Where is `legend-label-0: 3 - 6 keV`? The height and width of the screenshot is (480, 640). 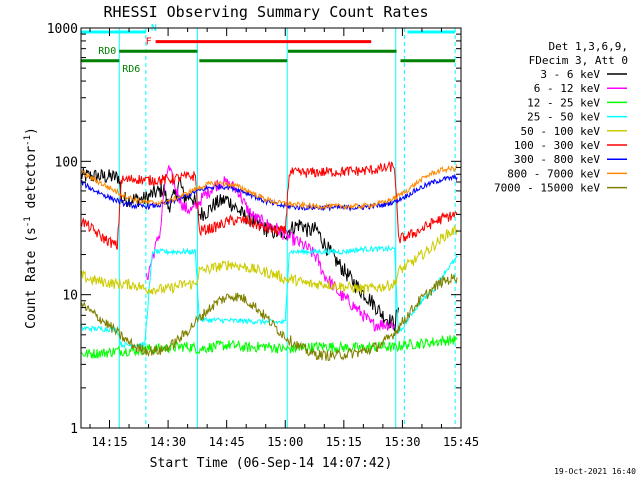
legend-label-0: 3 - 6 keV is located at coordinates (570, 74).